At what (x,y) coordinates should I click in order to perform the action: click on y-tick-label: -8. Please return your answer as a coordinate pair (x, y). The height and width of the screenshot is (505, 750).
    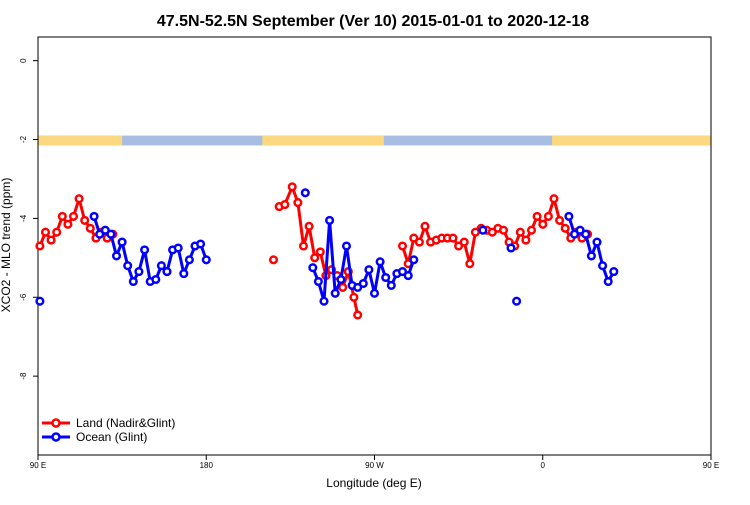
    Looking at the image, I should click on (23, 376).